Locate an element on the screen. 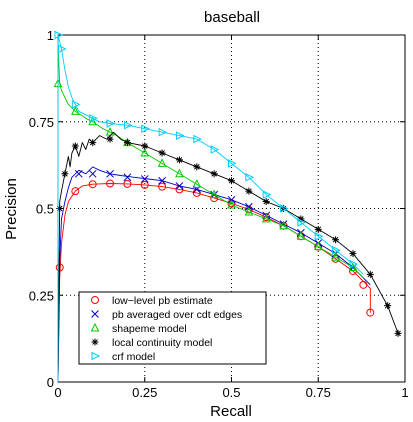 The image size is (413, 422). x-tick-label: 0 is located at coordinates (57, 392).